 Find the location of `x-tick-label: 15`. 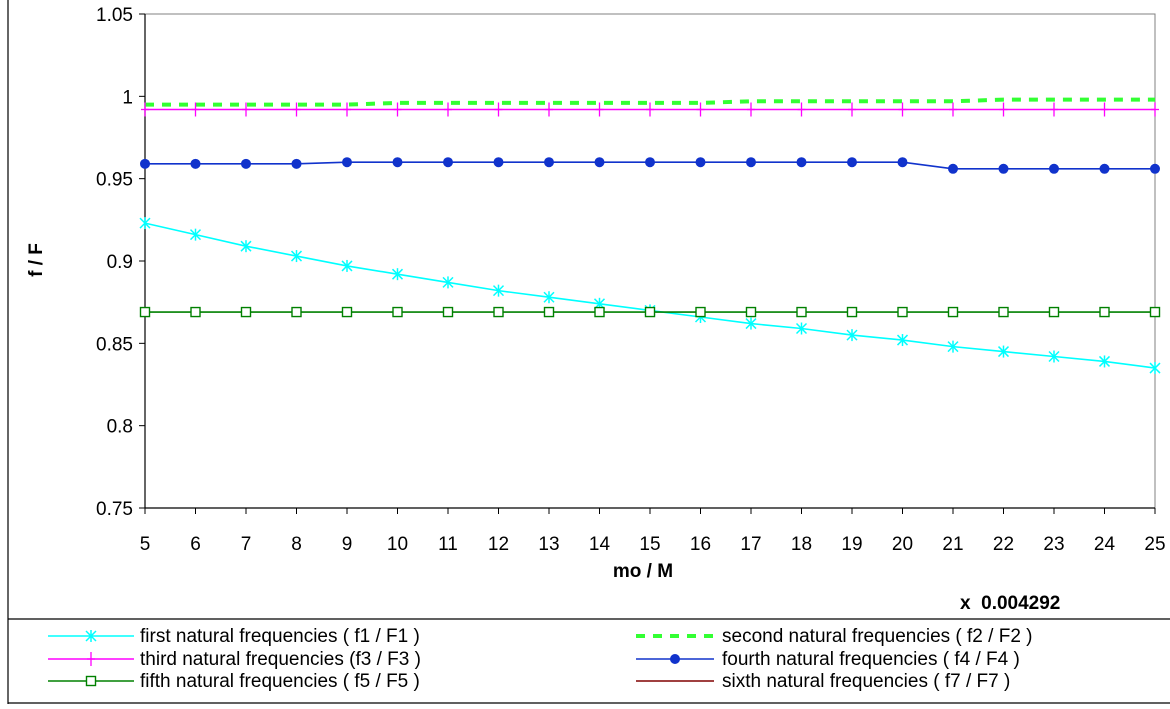

x-tick-label: 15 is located at coordinates (649, 544).